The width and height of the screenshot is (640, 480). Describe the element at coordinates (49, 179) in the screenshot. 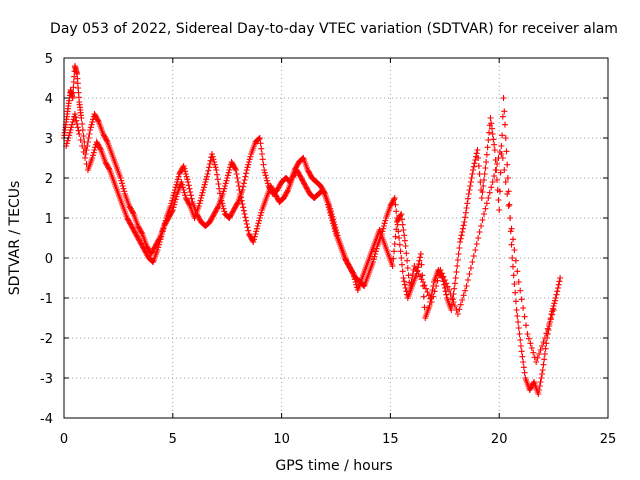

I see `y-tick-label: 2` at that location.